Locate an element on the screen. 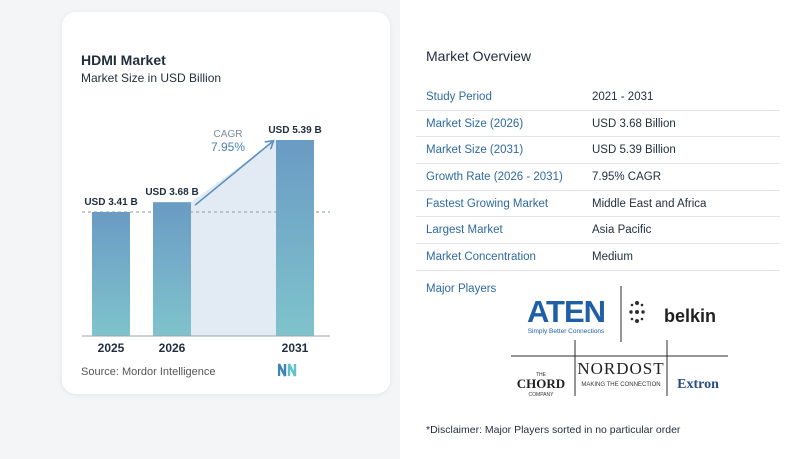  overview-row-concentration: Market Concentration Medium is located at coordinates (598, 257).